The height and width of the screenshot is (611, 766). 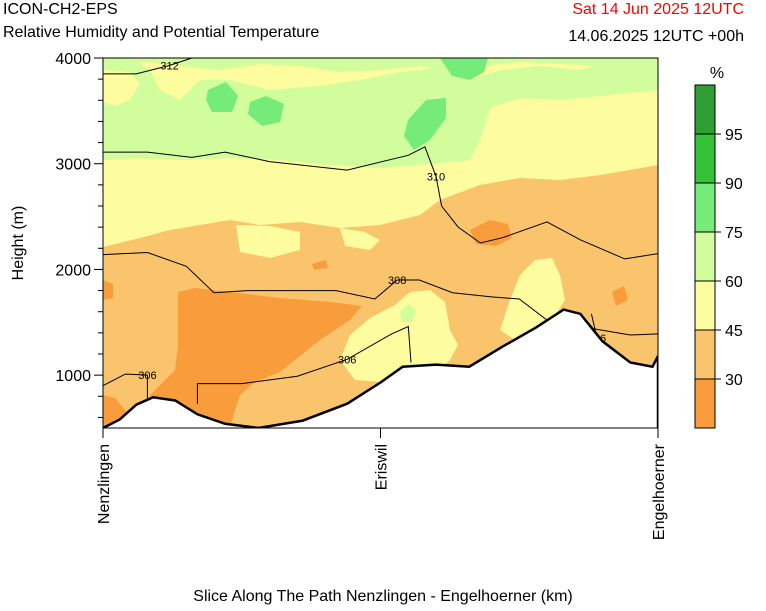 What do you see at coordinates (734, 233) in the screenshot?
I see `colorbar-tick-label: 75` at bounding box center [734, 233].